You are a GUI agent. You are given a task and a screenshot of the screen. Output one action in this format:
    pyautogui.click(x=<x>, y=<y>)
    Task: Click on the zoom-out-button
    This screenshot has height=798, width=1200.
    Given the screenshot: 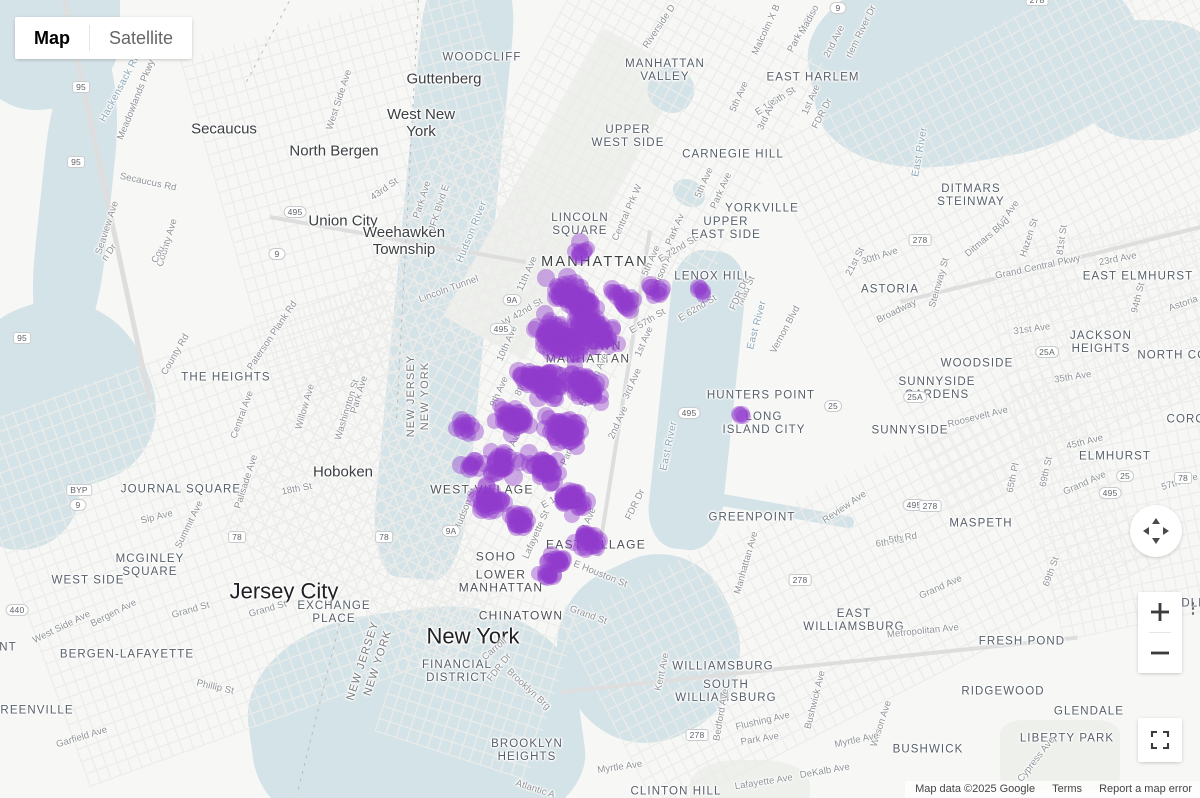 What is the action you would take?
    pyautogui.click(x=1160, y=653)
    